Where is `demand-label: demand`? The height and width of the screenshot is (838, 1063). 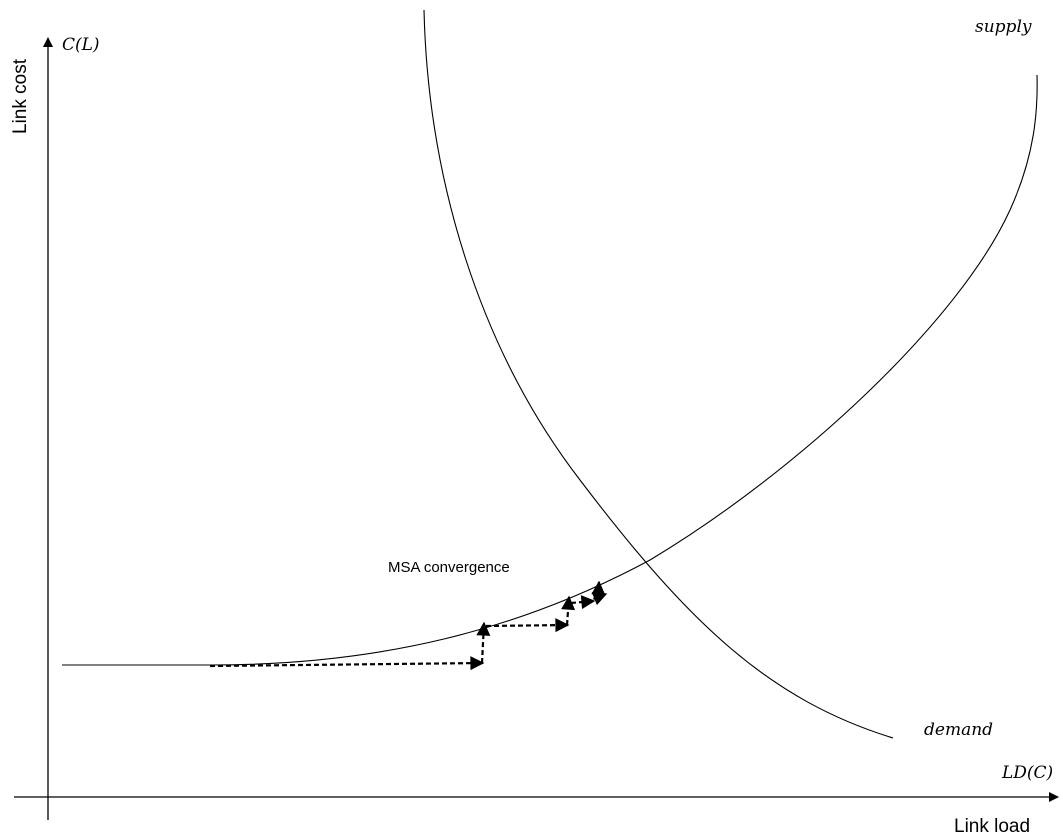 demand-label: demand is located at coordinates (958, 730).